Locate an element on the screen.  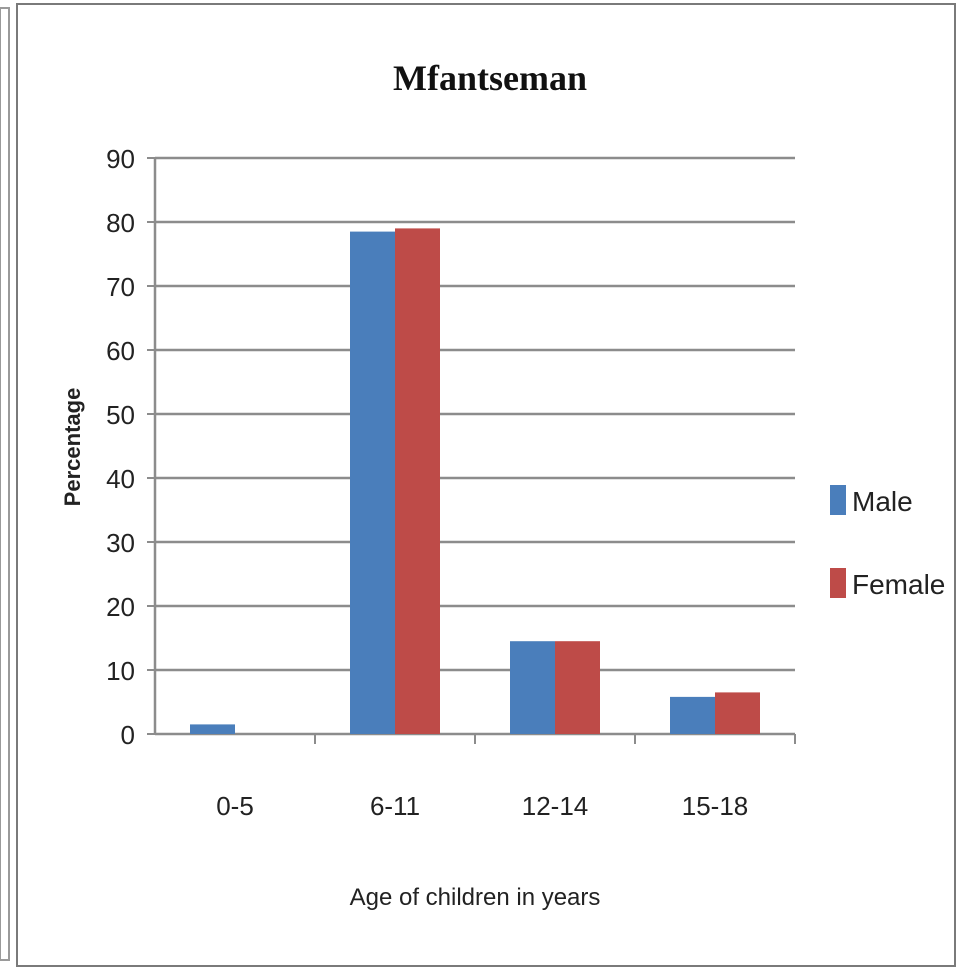
y-tick-labels: 0 10 20 30 40 50 60 70 80 90 is located at coordinates (120, 447).